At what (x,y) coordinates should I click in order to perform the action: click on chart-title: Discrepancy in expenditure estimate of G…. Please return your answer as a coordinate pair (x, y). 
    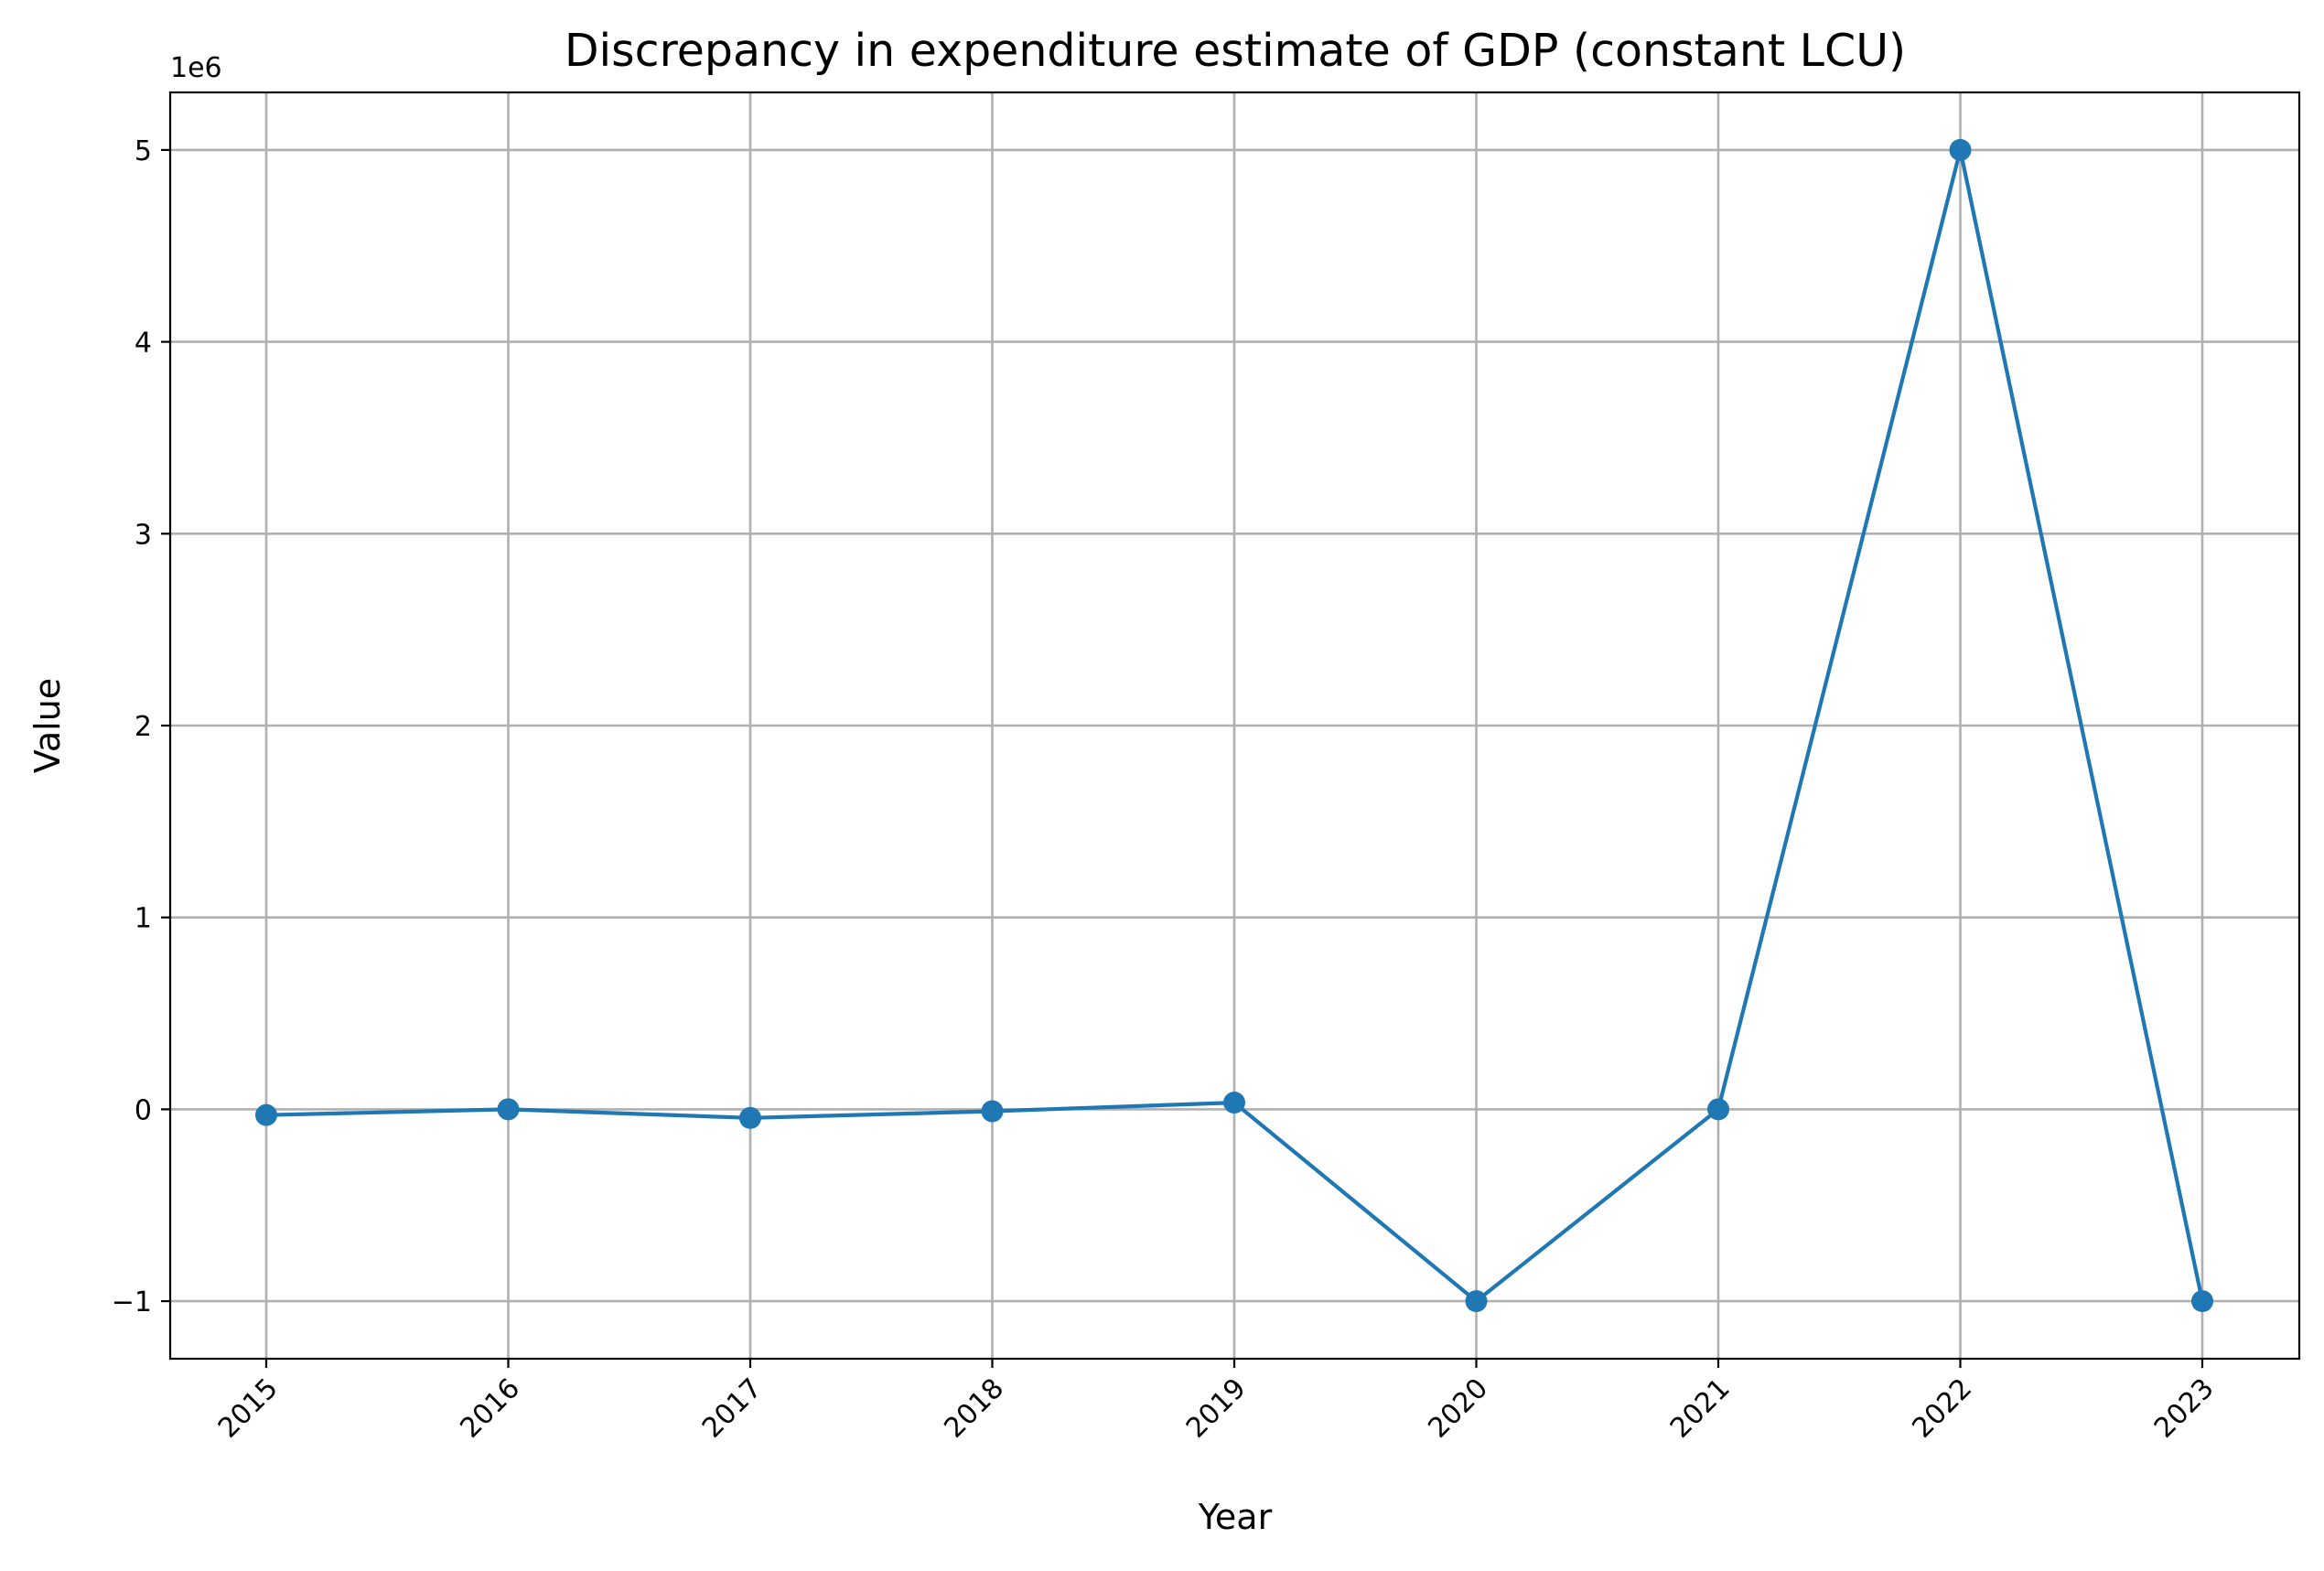
    Looking at the image, I should click on (1235, 51).